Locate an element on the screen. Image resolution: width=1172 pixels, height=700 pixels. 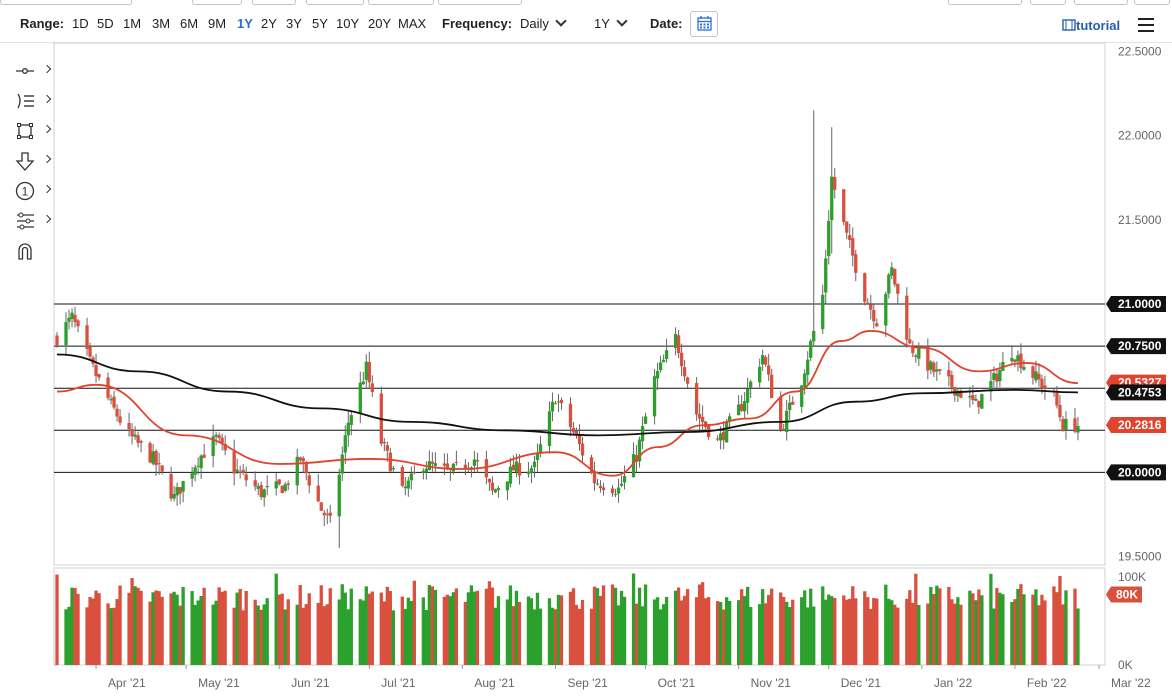
range-button-max: MAX is located at coordinates (412, 23).